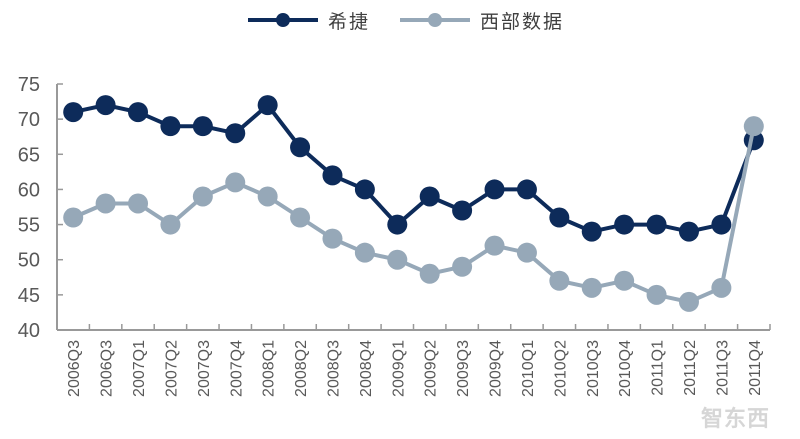 The width and height of the screenshot is (800, 439). What do you see at coordinates (560, 368) in the screenshot?
I see `x-tick-label: 2010Q2` at bounding box center [560, 368].